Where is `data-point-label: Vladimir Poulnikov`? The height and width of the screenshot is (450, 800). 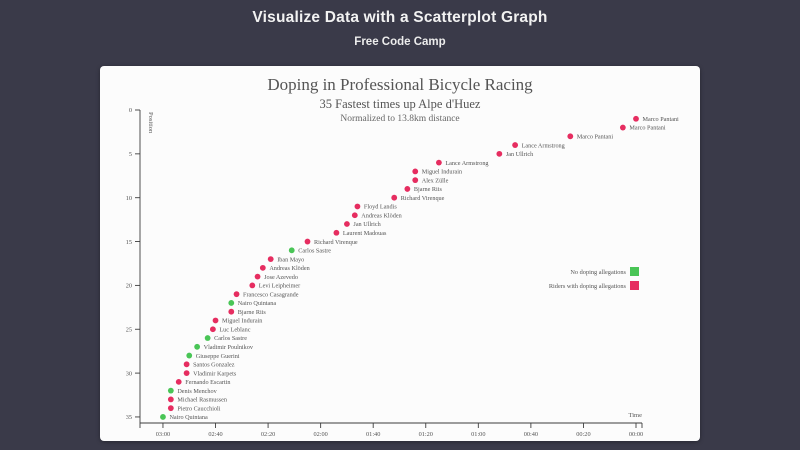
data-point-label: Vladimir Poulnikov is located at coordinates (229, 347).